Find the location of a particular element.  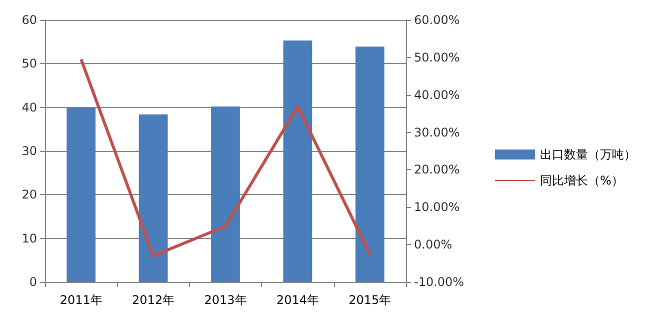

y2-tick-label: 20.00% is located at coordinates (437, 169).